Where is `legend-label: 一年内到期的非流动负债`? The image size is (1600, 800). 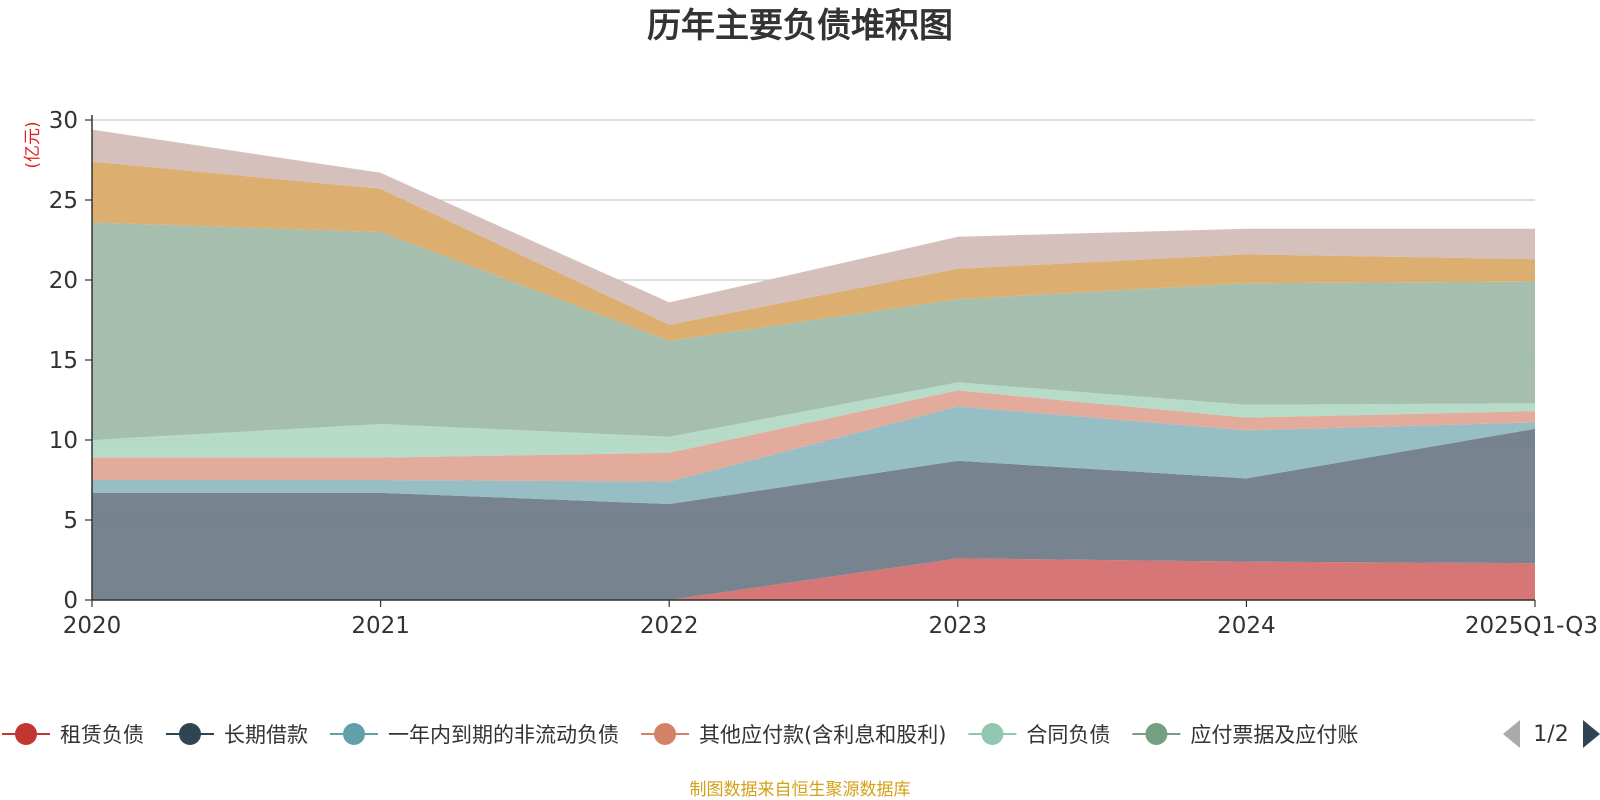
legend-label: 一年内到期的非流动负债 is located at coordinates (503, 735).